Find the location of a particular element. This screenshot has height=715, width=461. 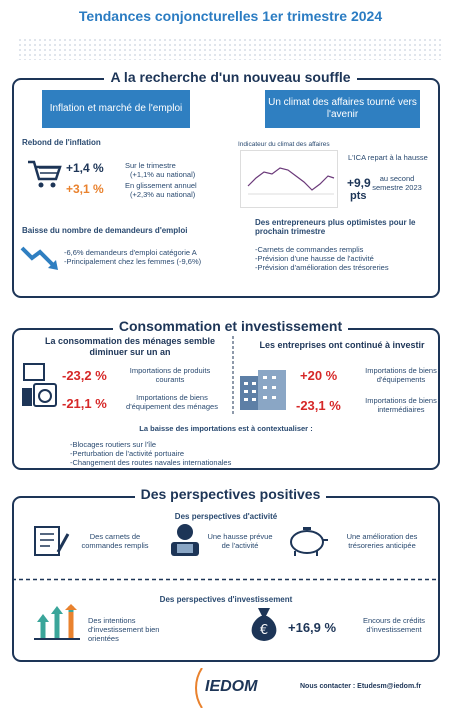

section-heading: A la recherche d'un nouveau souffle is located at coordinates (230, 77).